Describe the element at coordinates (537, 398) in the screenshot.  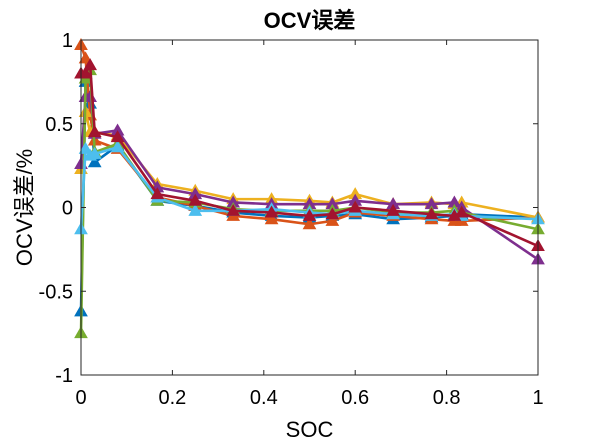
I see `x-tick-label: 1` at that location.